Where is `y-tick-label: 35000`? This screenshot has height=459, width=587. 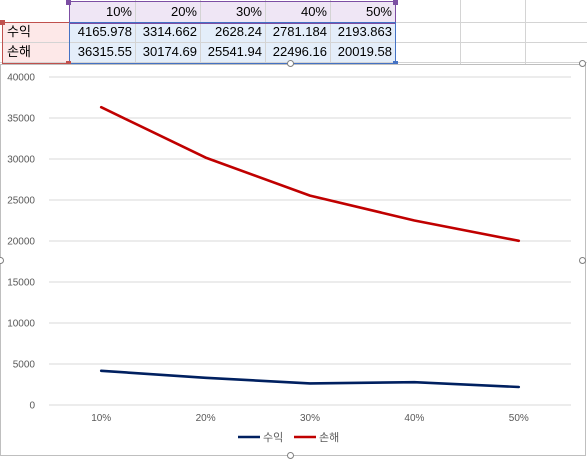 y-tick-label: 35000 is located at coordinates (21, 119).